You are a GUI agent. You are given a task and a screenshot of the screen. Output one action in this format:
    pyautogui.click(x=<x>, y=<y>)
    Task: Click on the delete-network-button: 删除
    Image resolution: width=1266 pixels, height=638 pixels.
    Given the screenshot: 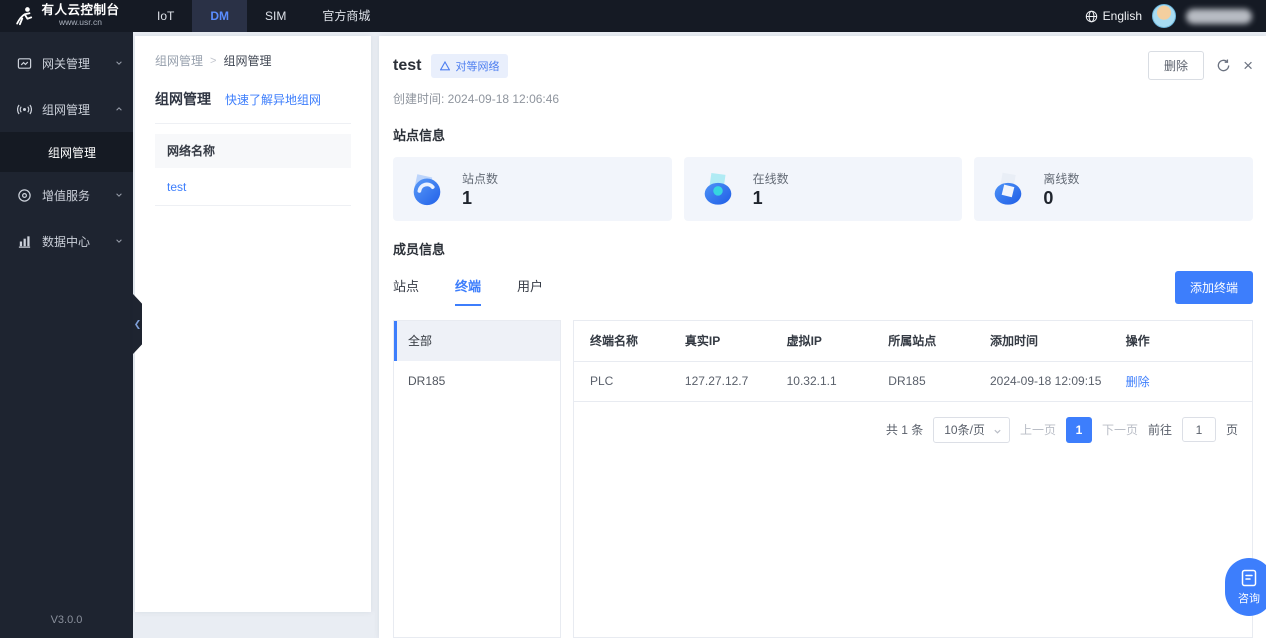 What is the action you would take?
    pyautogui.click(x=1176, y=65)
    